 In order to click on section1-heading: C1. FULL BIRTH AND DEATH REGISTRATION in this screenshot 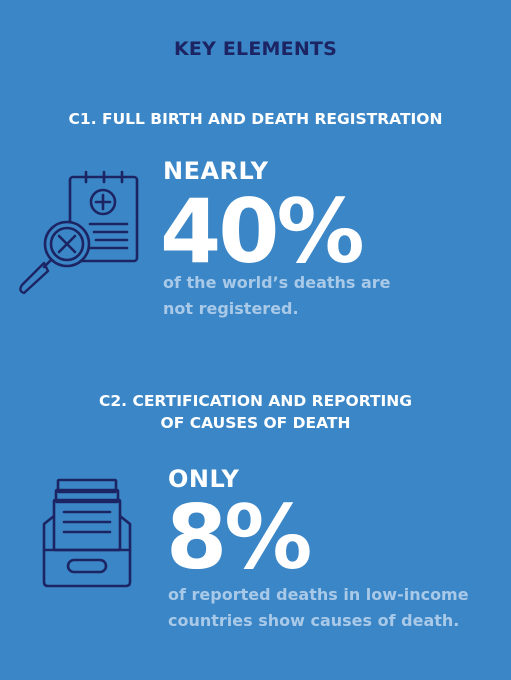, I will do `click(255, 119)`.